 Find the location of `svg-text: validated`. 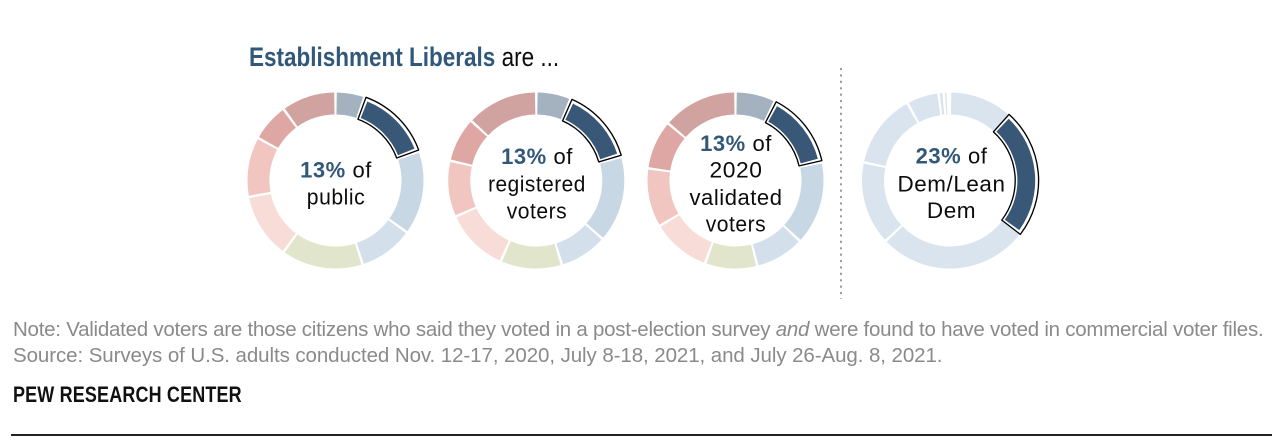

svg-text: validated is located at coordinates (736, 197).